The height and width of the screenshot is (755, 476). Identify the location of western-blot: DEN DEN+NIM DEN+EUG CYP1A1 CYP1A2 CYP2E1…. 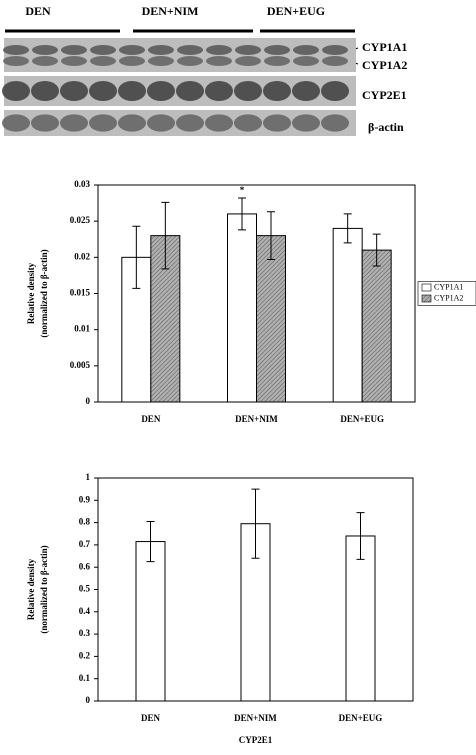
(204, 70).